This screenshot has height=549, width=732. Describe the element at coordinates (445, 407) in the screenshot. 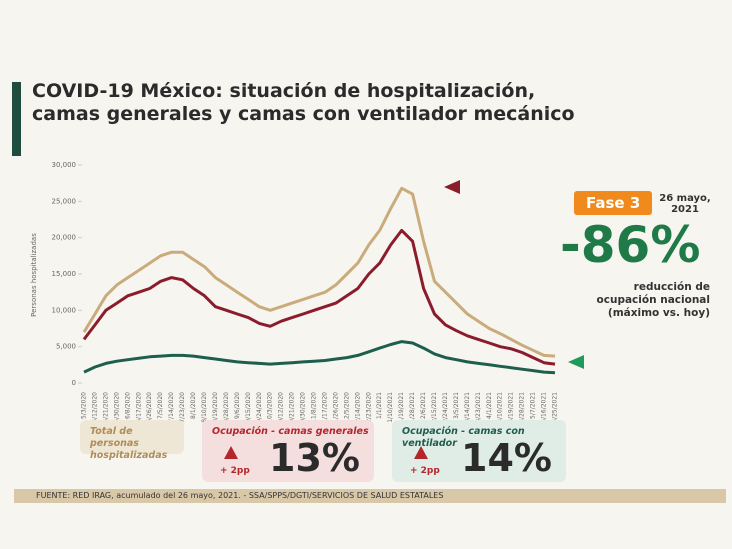

I see `x-tick-label: 2/24/2021` at that location.